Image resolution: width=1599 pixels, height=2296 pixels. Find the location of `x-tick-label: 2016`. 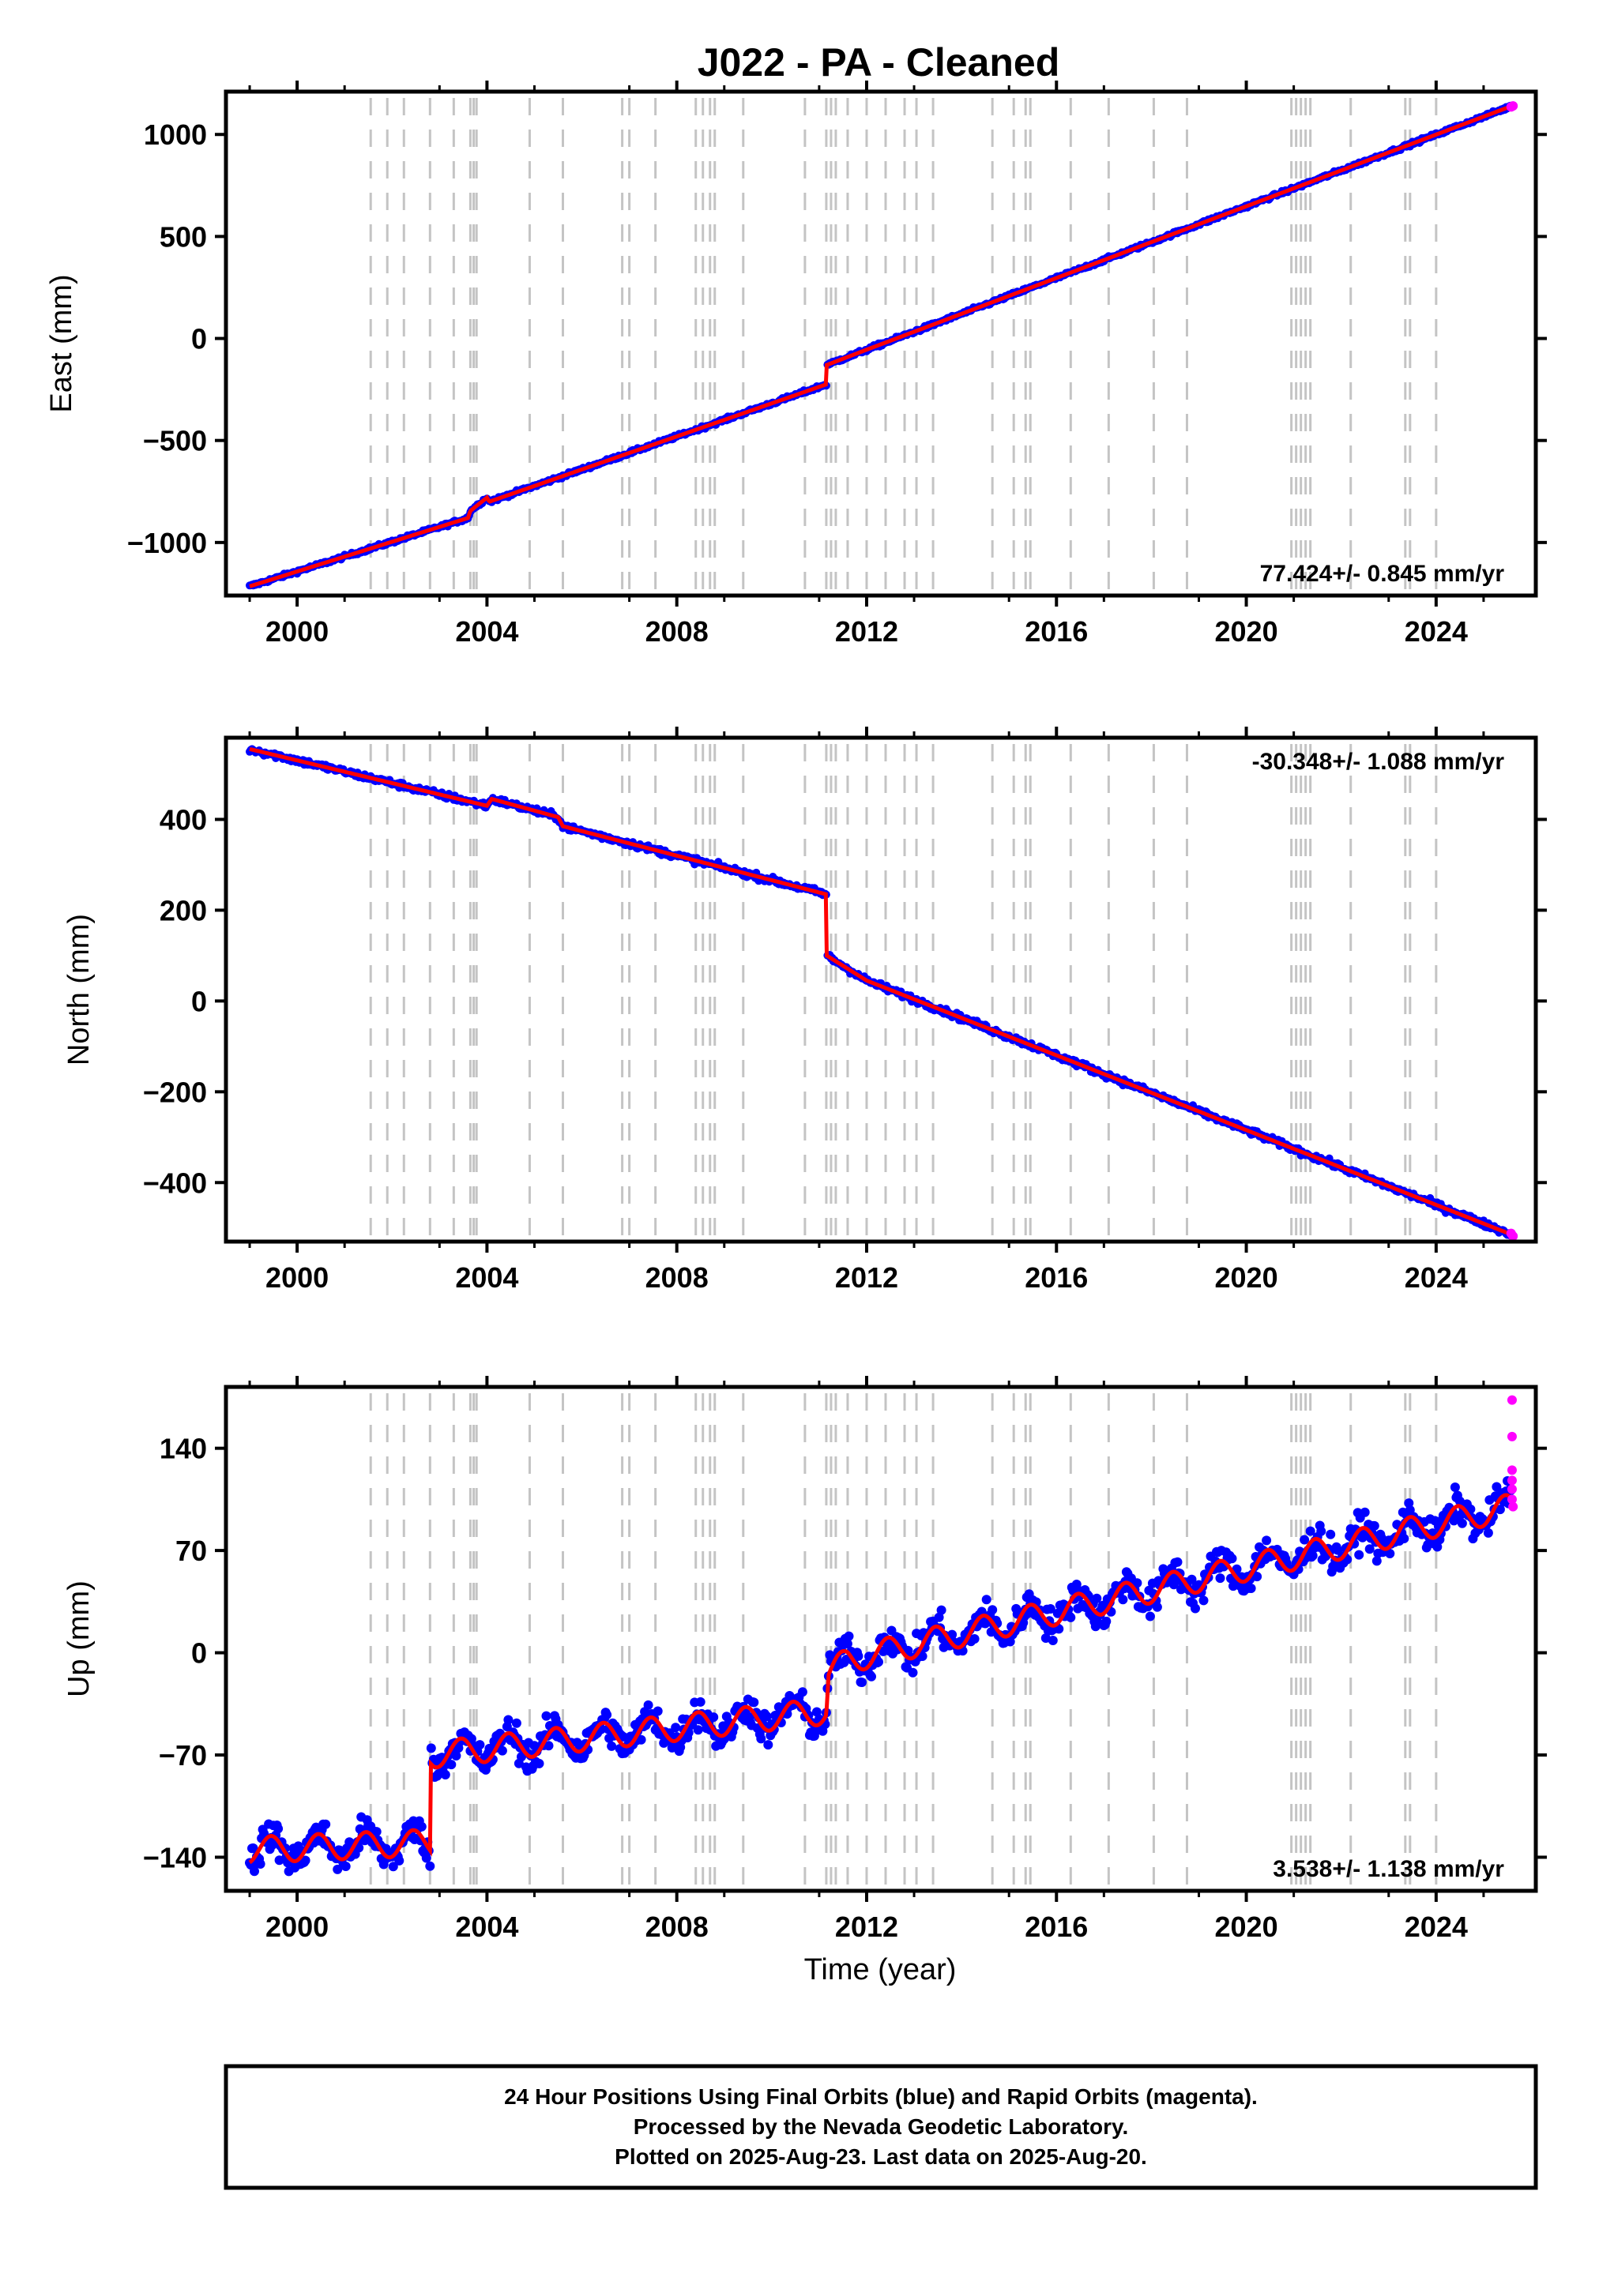

x-tick-label: 2016 is located at coordinates (1057, 632).